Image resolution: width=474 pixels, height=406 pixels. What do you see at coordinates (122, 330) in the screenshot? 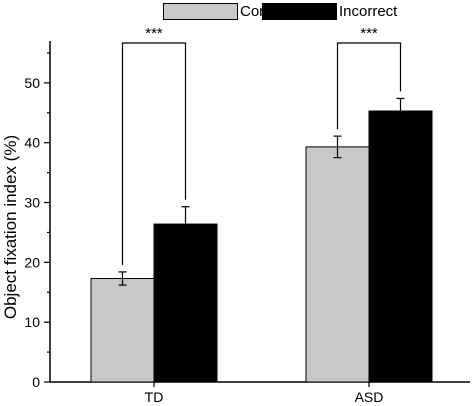
I see `bar-correct-td` at bounding box center [122, 330].